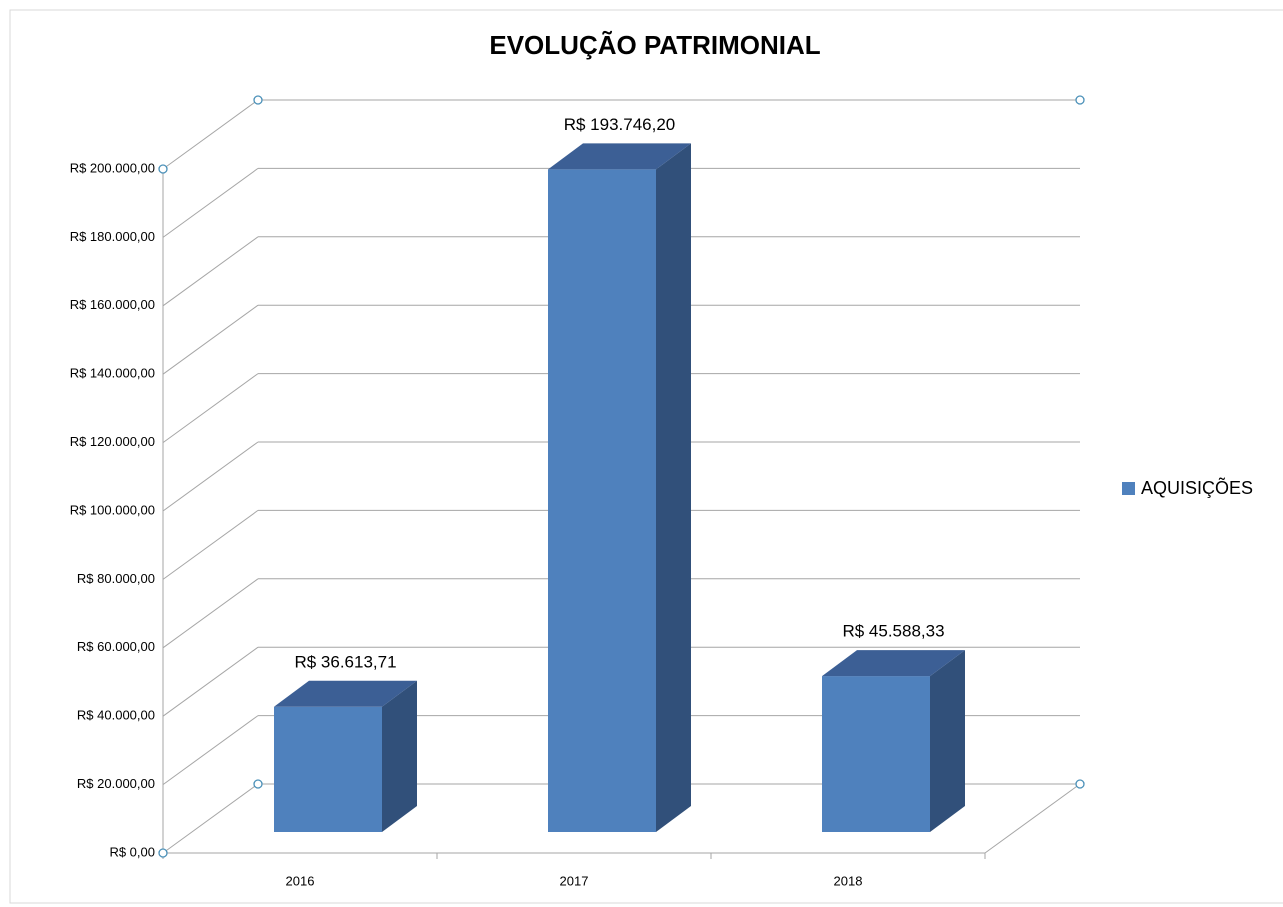 The height and width of the screenshot is (907, 1283). Describe the element at coordinates (574, 880) in the screenshot. I see `x-tick-label: 2017` at that location.